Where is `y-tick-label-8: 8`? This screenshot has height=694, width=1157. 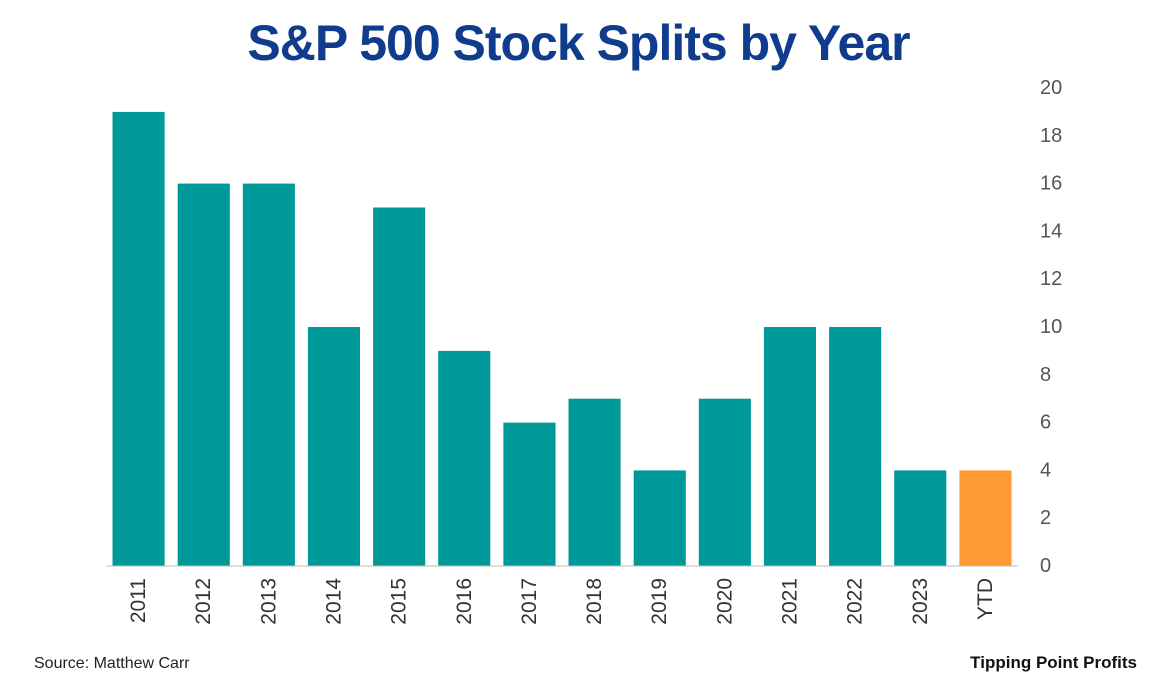 y-tick-label-8: 8 is located at coordinates (1045, 375).